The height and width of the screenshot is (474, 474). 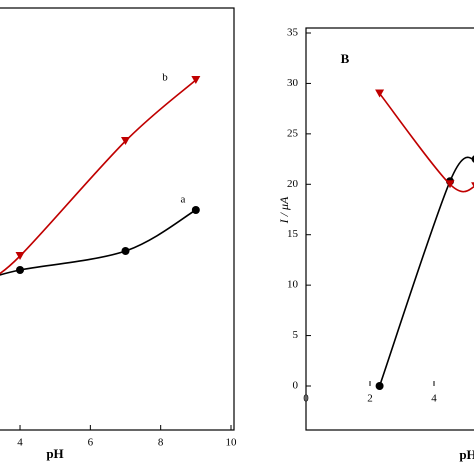 I want to click on y-tick-label: 0, so click(x=296, y=386).